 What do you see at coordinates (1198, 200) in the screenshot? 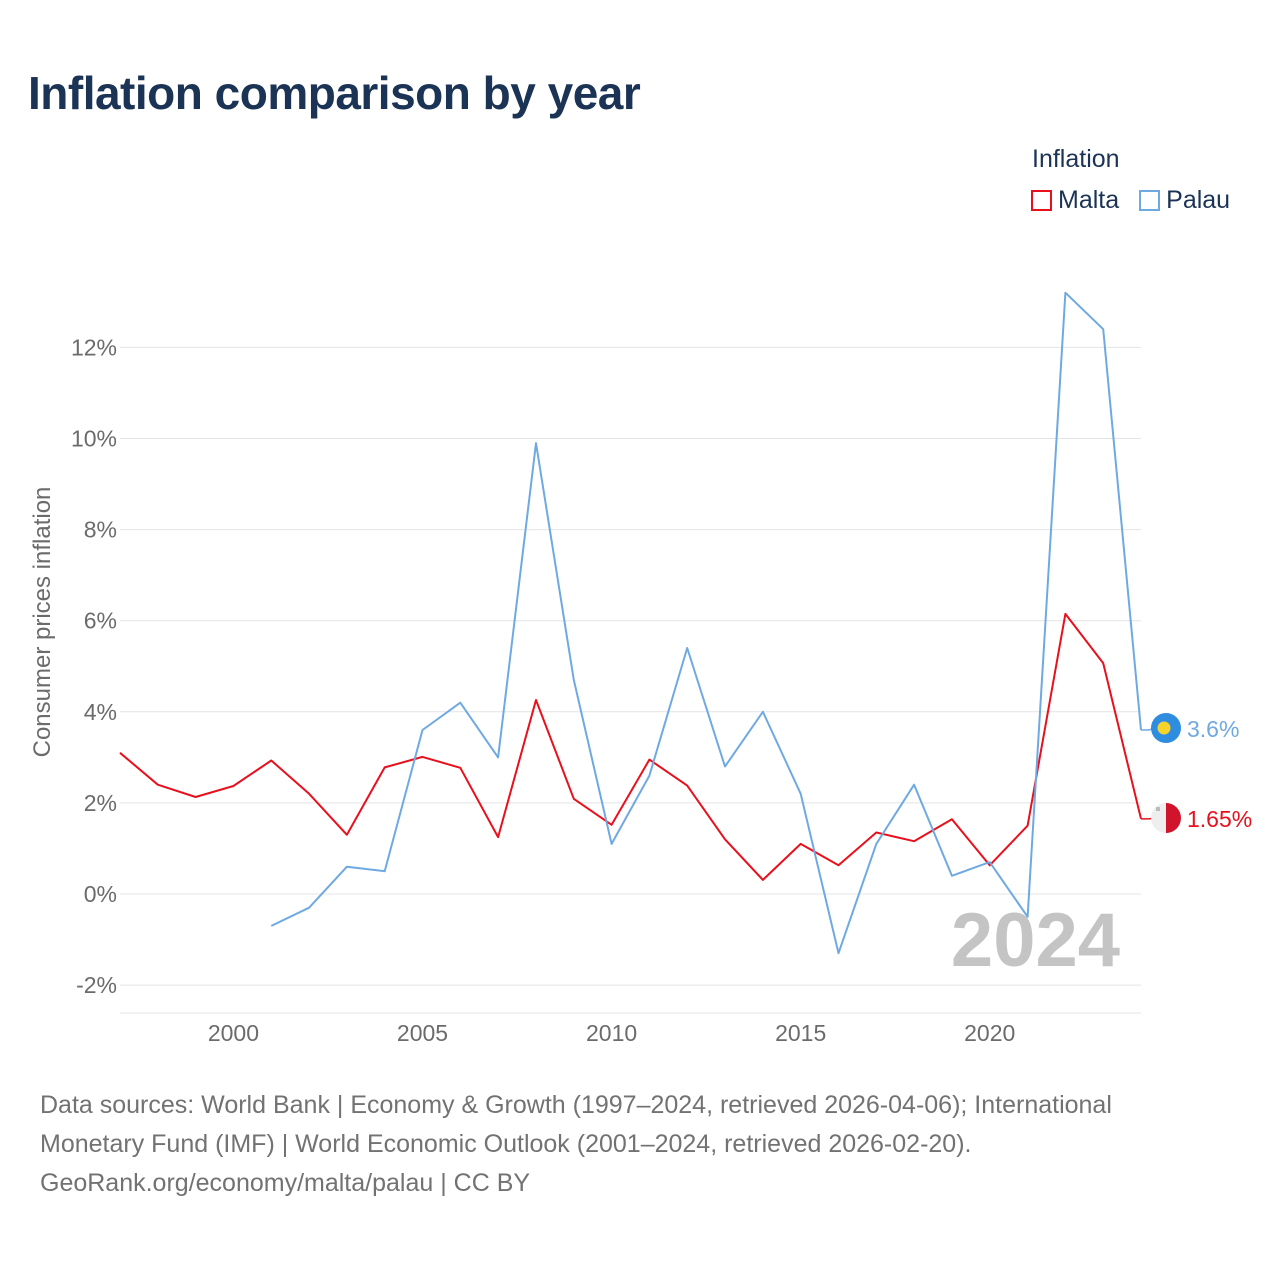
I see `legend-label-palau: Palau` at bounding box center [1198, 200].